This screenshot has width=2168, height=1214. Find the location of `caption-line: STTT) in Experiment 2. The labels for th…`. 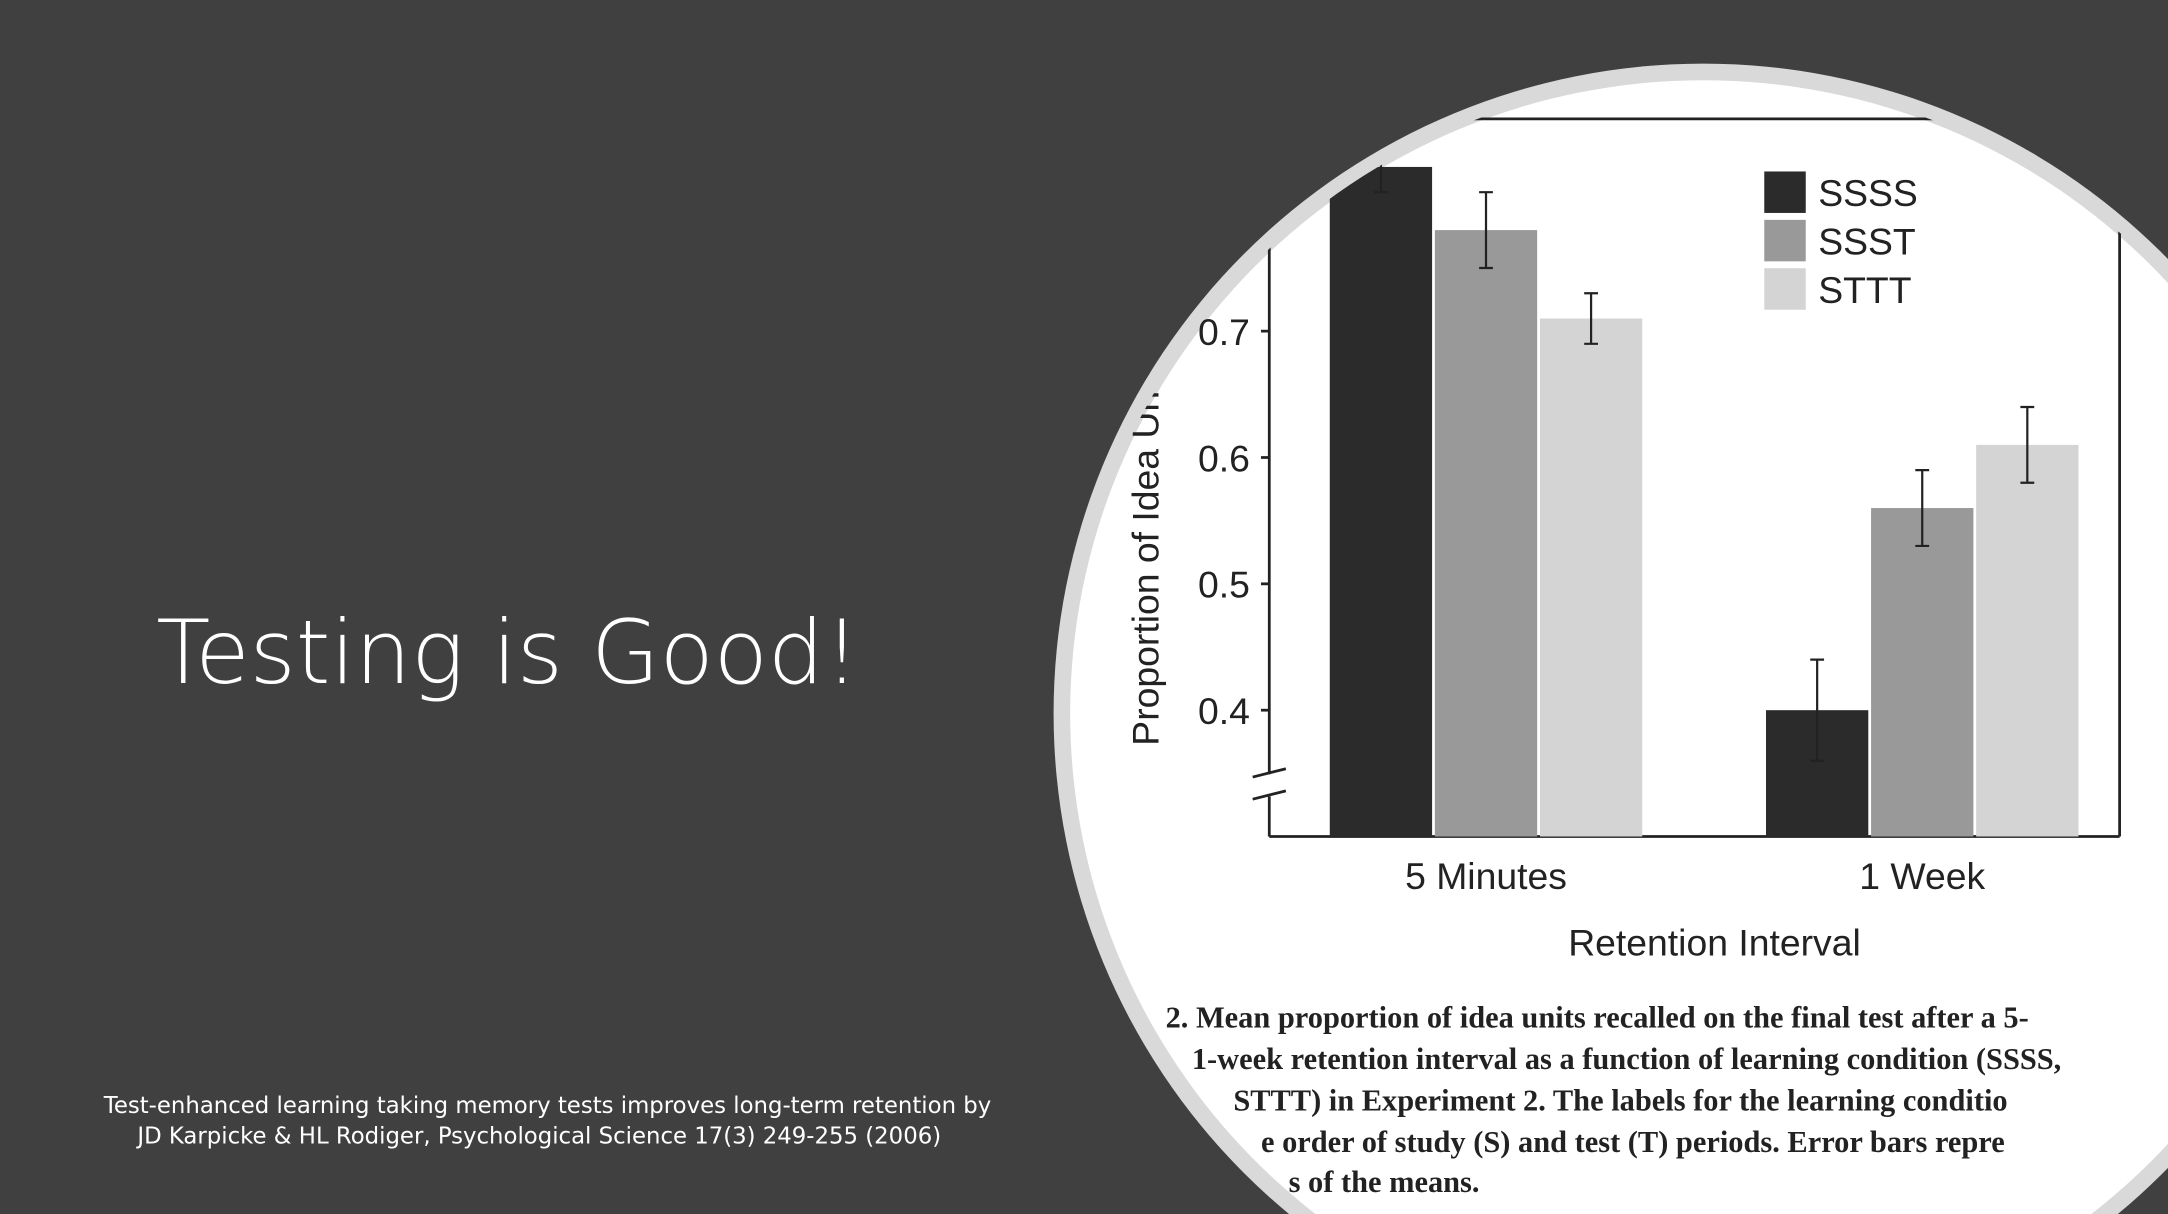

caption-line: STTT) in Experiment 2. The labels for th… is located at coordinates (1620, 1100).